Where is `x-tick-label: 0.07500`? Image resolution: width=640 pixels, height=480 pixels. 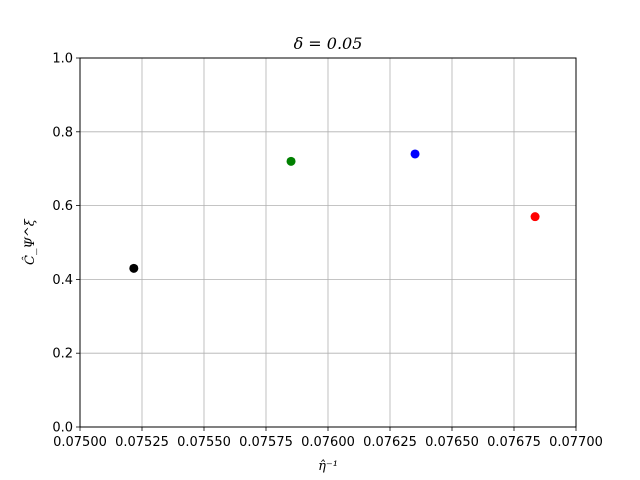 x-tick-label: 0.07500 is located at coordinates (80, 442).